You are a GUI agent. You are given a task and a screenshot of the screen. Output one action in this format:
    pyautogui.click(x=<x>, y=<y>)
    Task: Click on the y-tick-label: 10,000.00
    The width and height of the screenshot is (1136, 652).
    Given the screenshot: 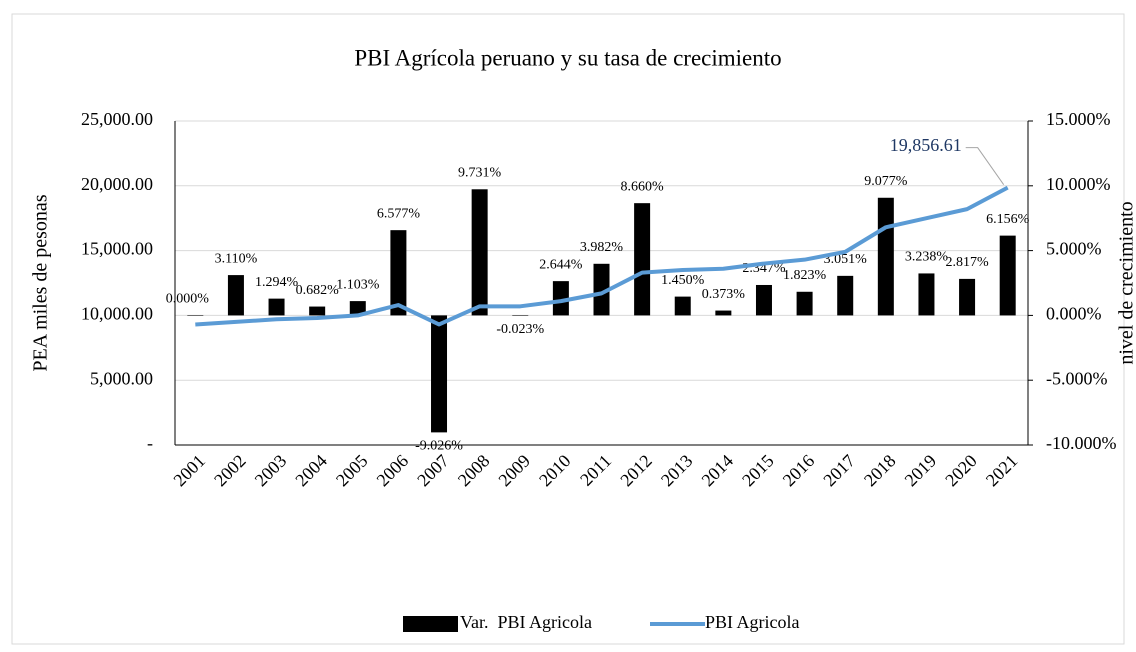 What is the action you would take?
    pyautogui.click(x=117, y=314)
    